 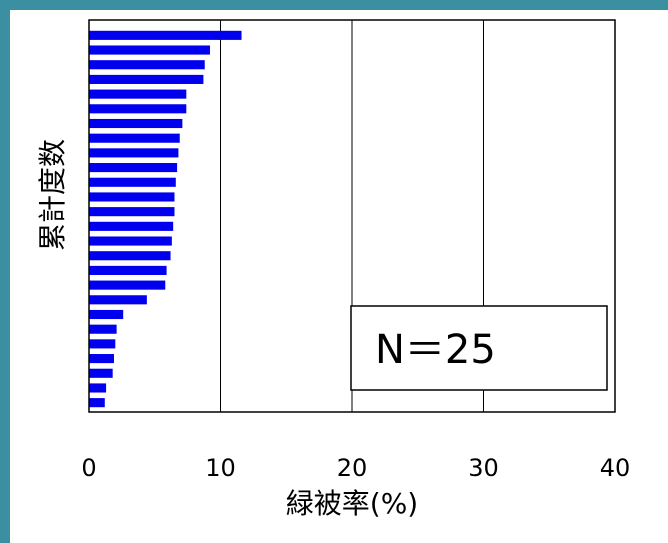 What do you see at coordinates (352, 503) in the screenshot?
I see `x-axis-title: 緑被率(%)` at bounding box center [352, 503].